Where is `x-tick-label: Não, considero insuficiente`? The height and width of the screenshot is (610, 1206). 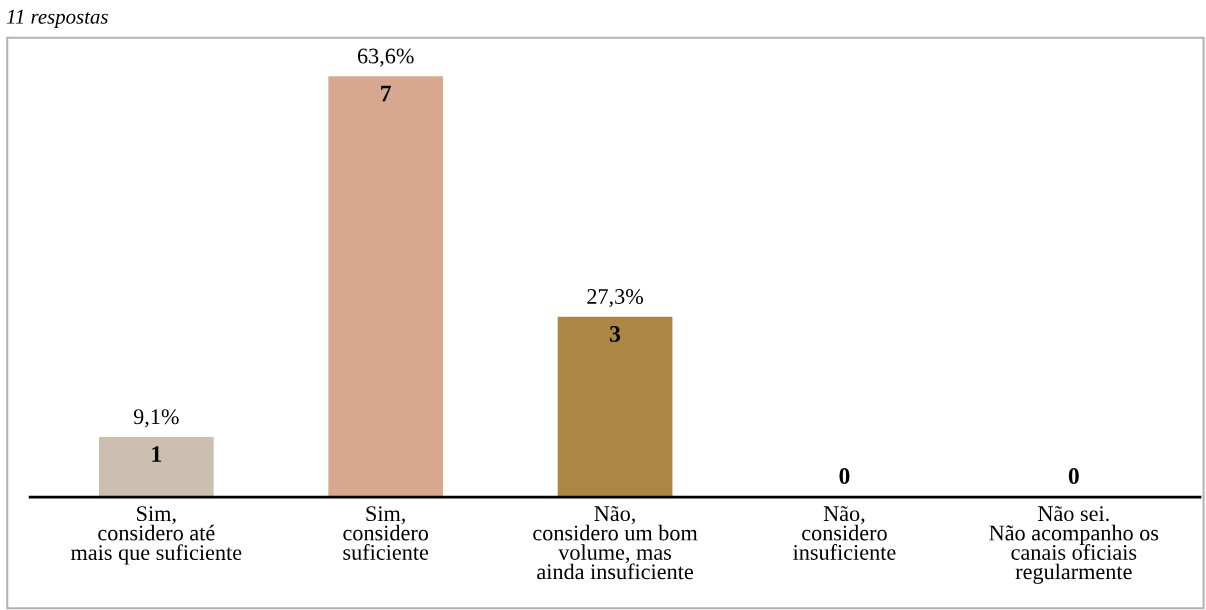
x-tick-label: Não, considero insuficiente is located at coordinates (844, 532).